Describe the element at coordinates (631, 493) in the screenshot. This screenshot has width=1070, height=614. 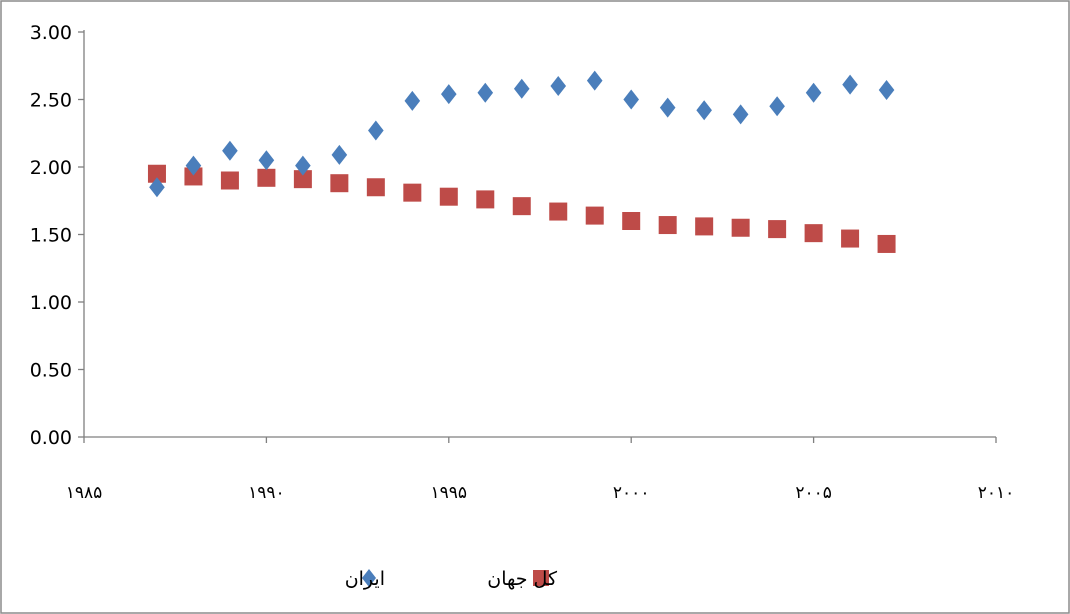
I see `x-tick-label: ۲۰۰۰` at that location.